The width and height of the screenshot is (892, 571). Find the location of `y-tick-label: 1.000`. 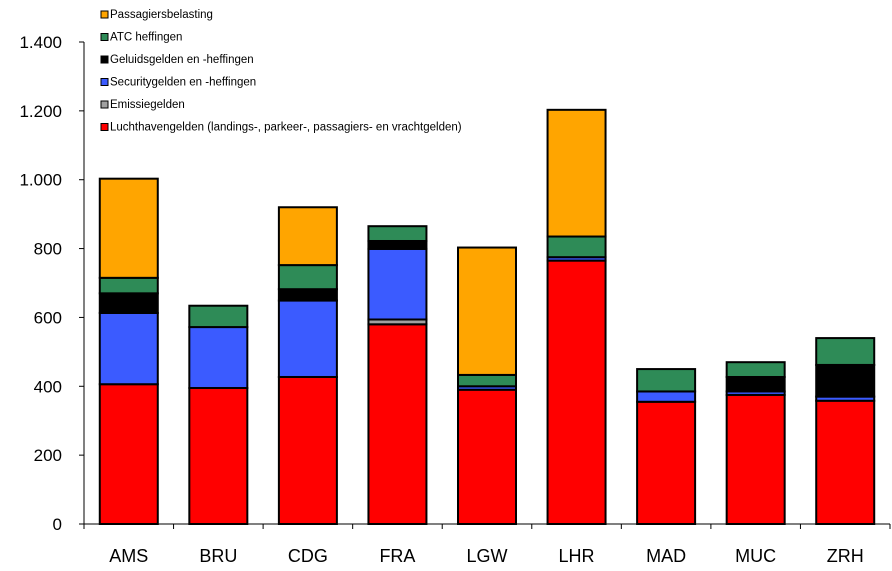

y-tick-label: 1.000 is located at coordinates (40, 180).